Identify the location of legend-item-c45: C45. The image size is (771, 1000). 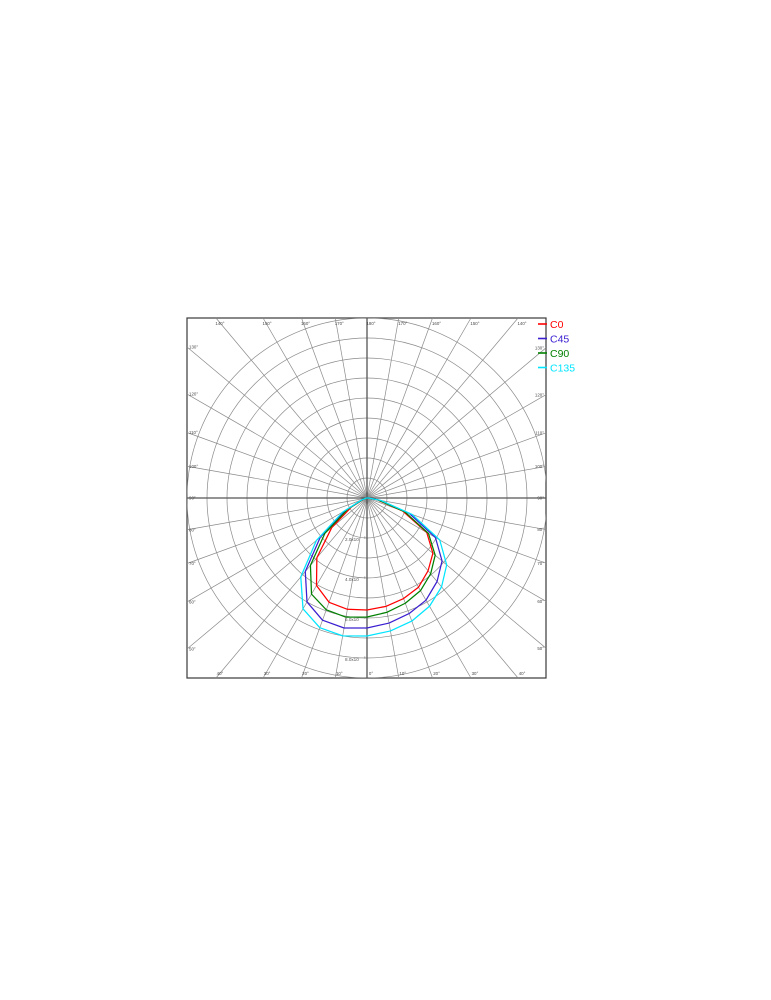
(553, 340).